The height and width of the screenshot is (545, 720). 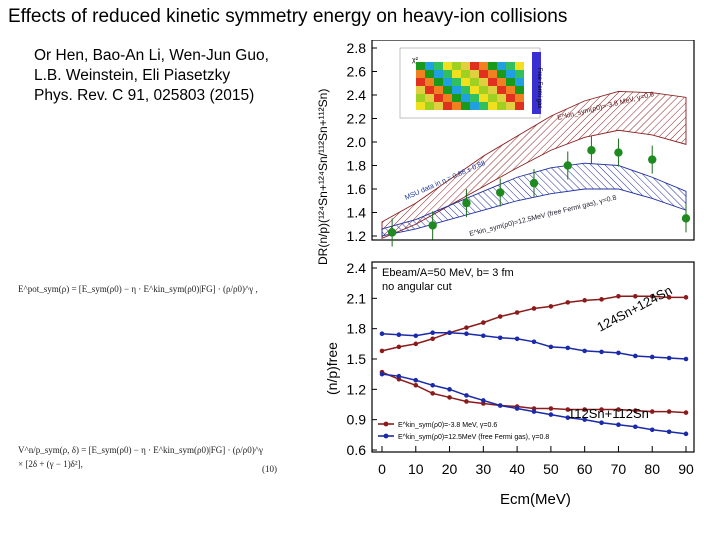 I want to click on band-reduced-kinetic, so click(x=534, y=165).